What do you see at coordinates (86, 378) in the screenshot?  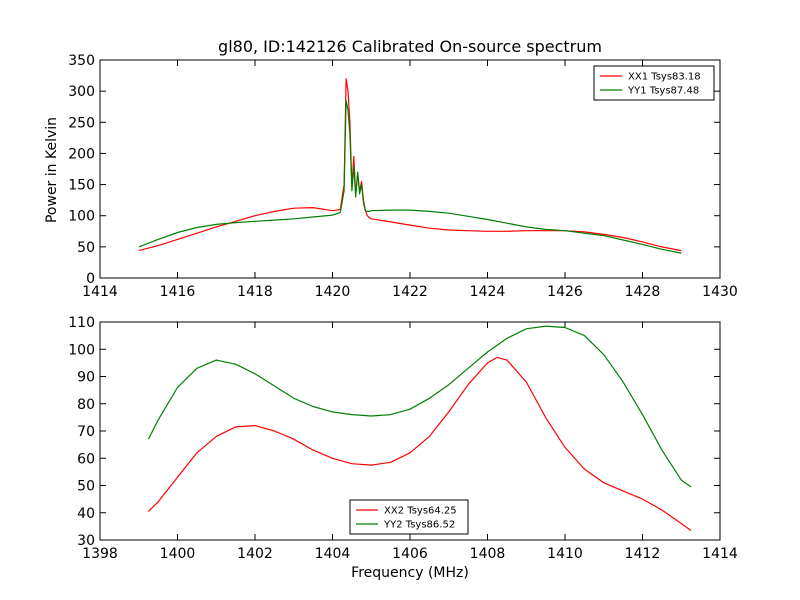 I see `y-tick-label: 90` at bounding box center [86, 378].